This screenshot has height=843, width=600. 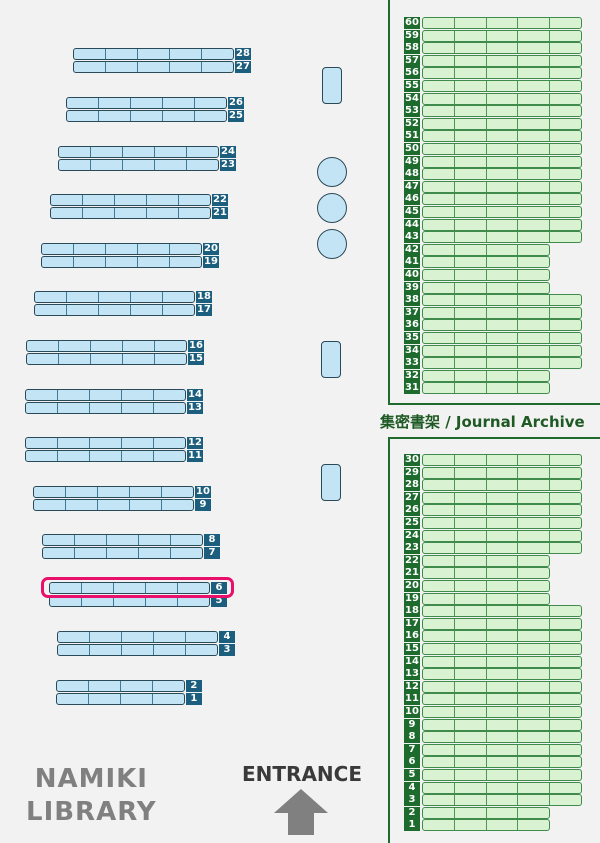 I want to click on archive-shelf-label: 44, so click(x=412, y=225).